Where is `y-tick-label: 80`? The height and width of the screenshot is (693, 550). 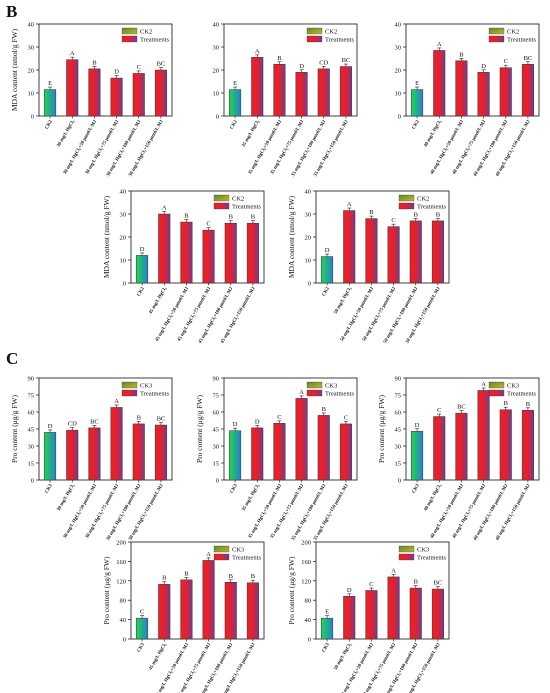 y-tick-label: 80 is located at coordinates (308, 601).